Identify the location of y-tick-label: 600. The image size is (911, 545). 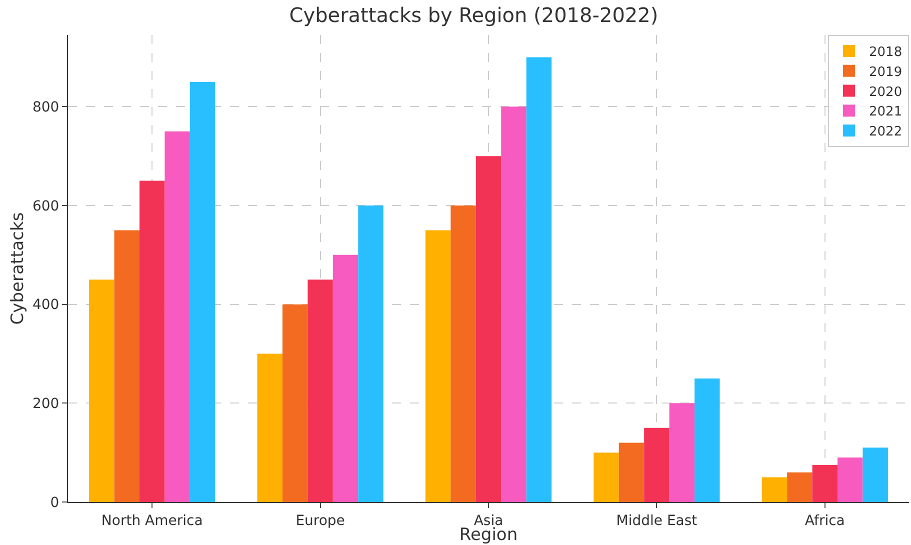
(46, 206).